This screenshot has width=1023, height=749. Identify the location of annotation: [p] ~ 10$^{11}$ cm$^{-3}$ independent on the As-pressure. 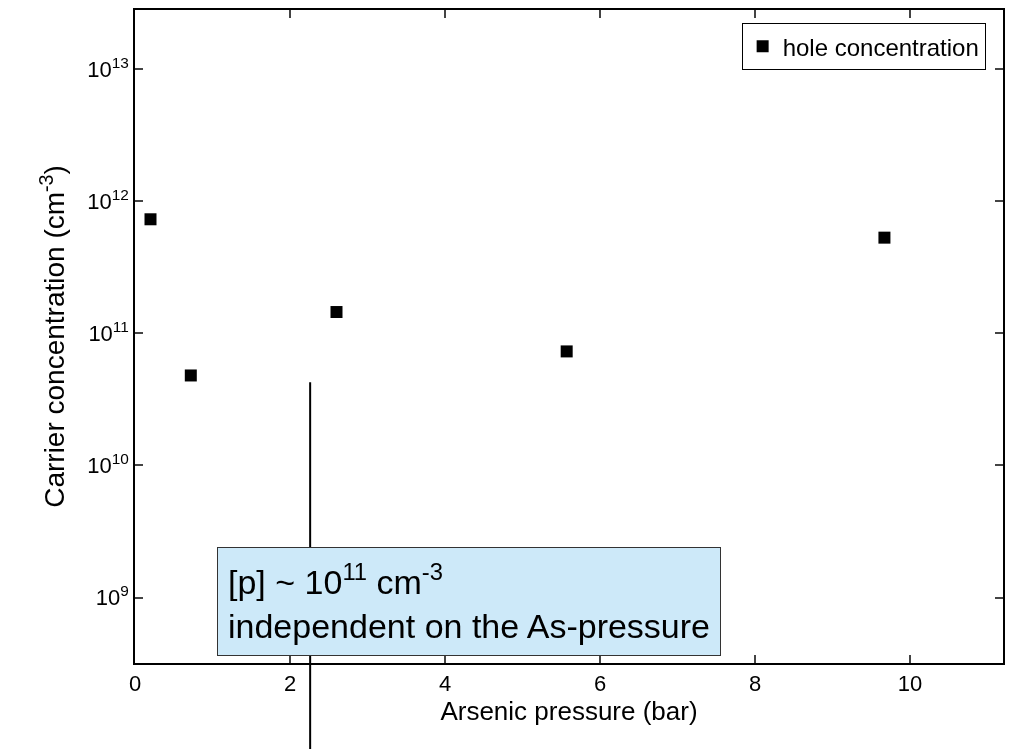
(469, 602).